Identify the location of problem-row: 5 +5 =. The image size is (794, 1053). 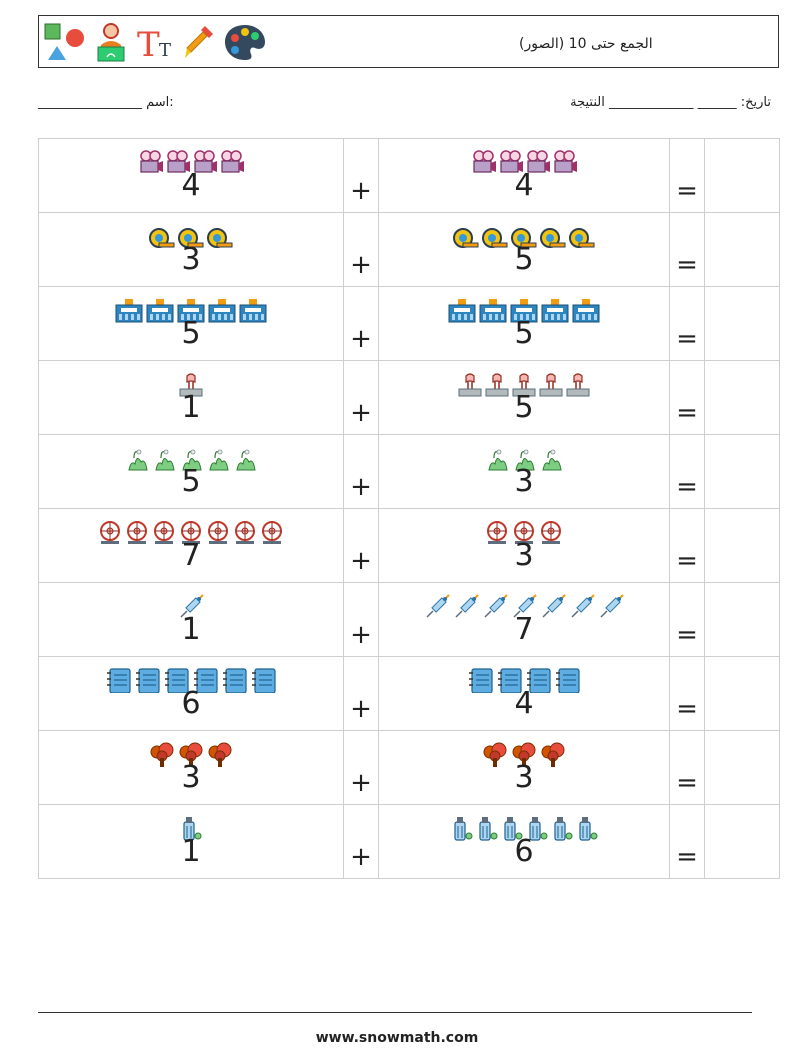
(409, 323).